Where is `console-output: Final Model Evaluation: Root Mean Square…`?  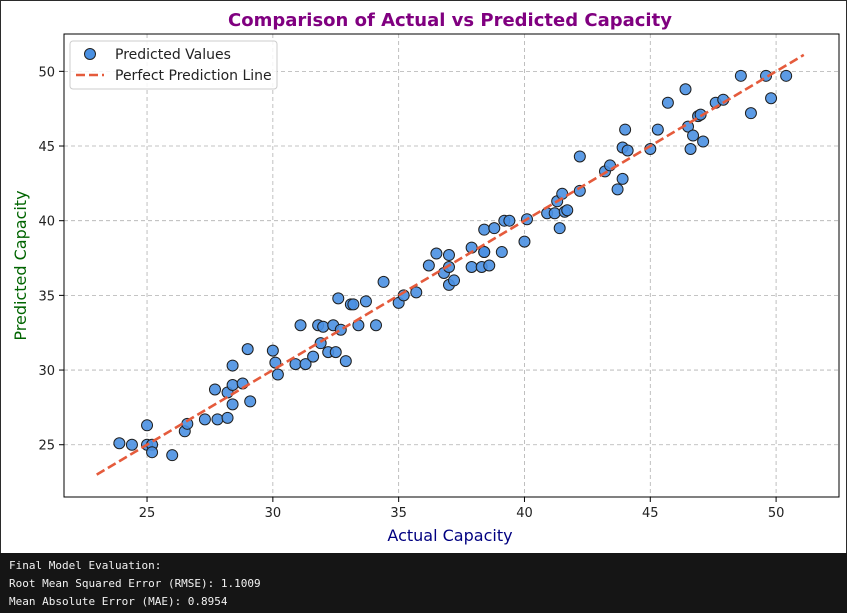 console-output: Final Model Evaluation: Root Mean Square… is located at coordinates (423, 583).